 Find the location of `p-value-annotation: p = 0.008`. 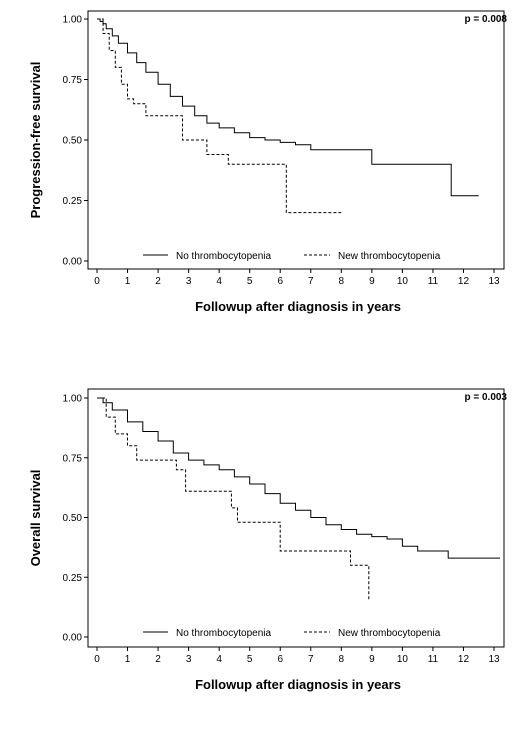

p-value-annotation: p = 0.008 is located at coordinates (485, 19).